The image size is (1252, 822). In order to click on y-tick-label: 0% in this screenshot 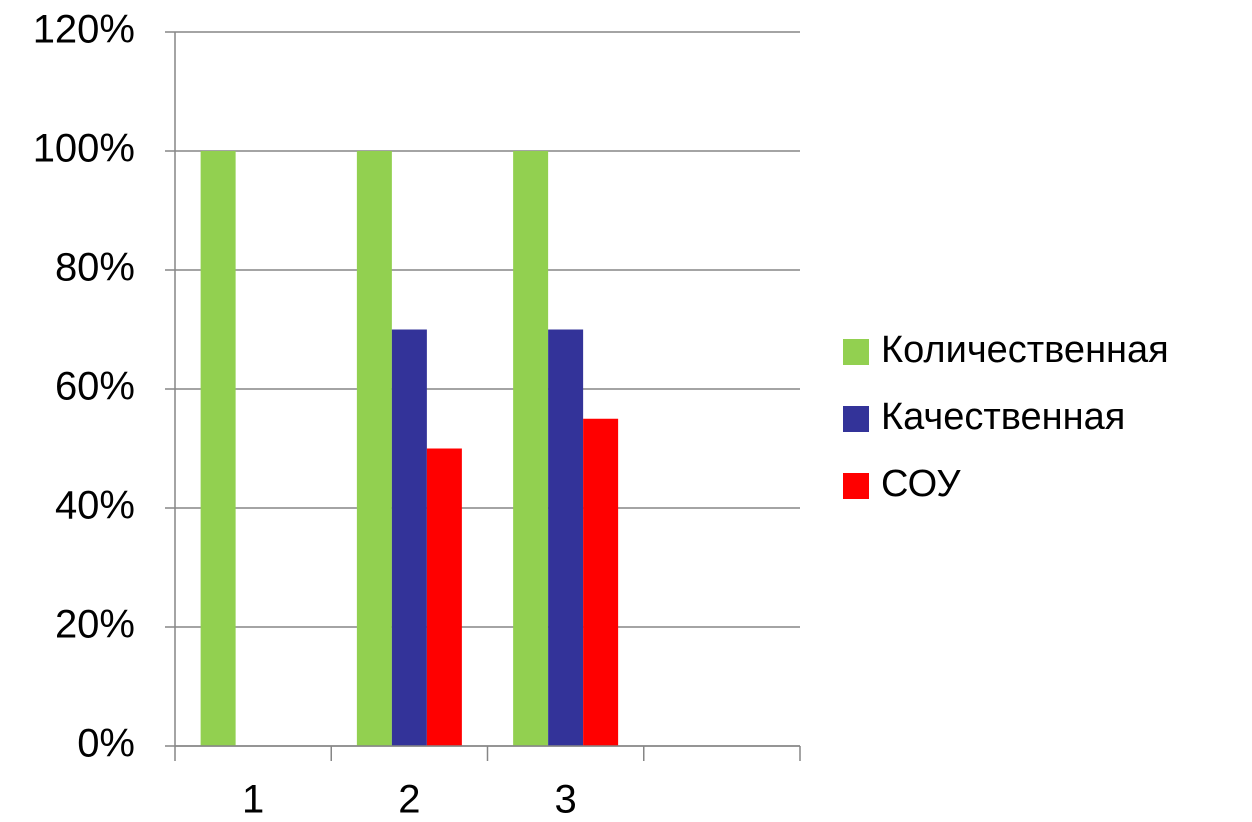, I will do `click(106, 744)`.